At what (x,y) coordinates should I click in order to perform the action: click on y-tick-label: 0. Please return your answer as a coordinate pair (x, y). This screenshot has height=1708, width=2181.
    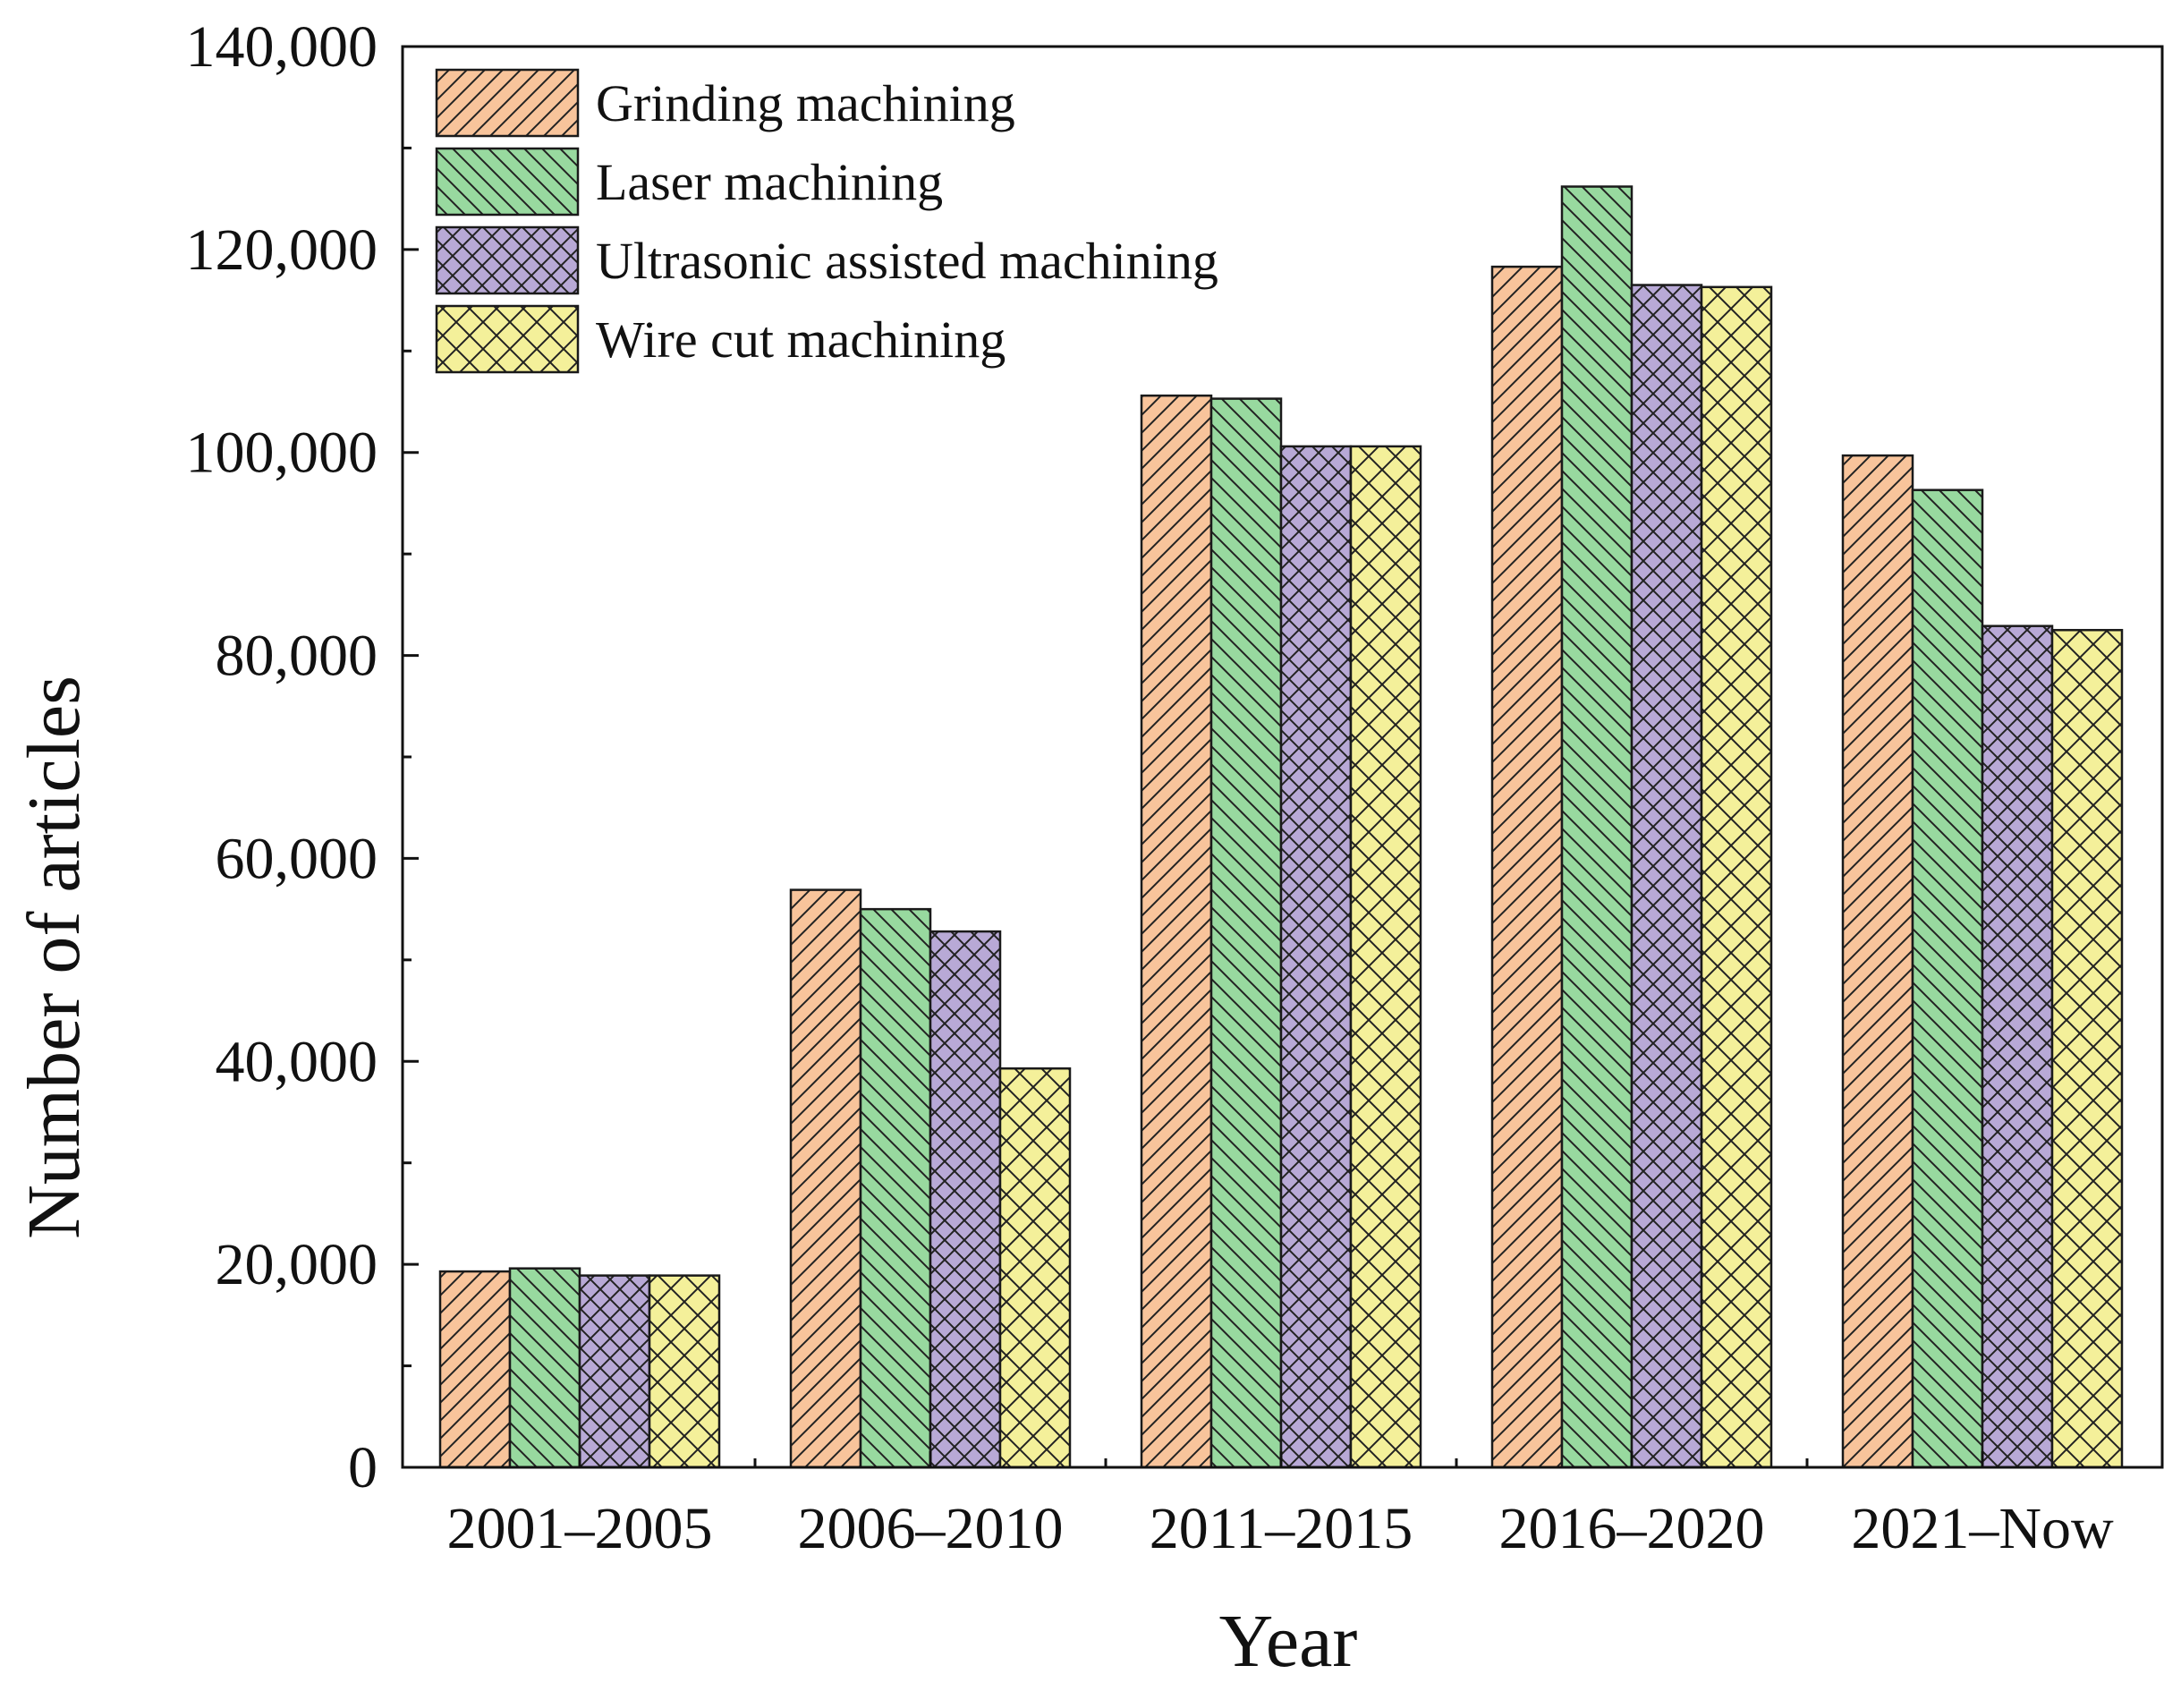
    Looking at the image, I should click on (363, 1467).